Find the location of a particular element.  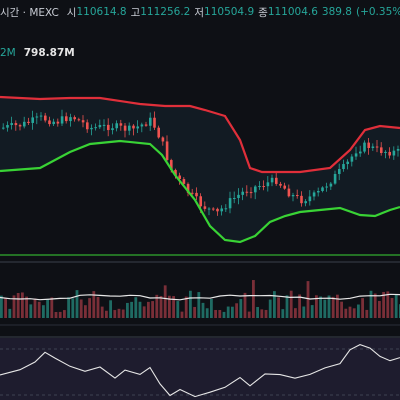

low-label: 저 is located at coordinates (199, 12).